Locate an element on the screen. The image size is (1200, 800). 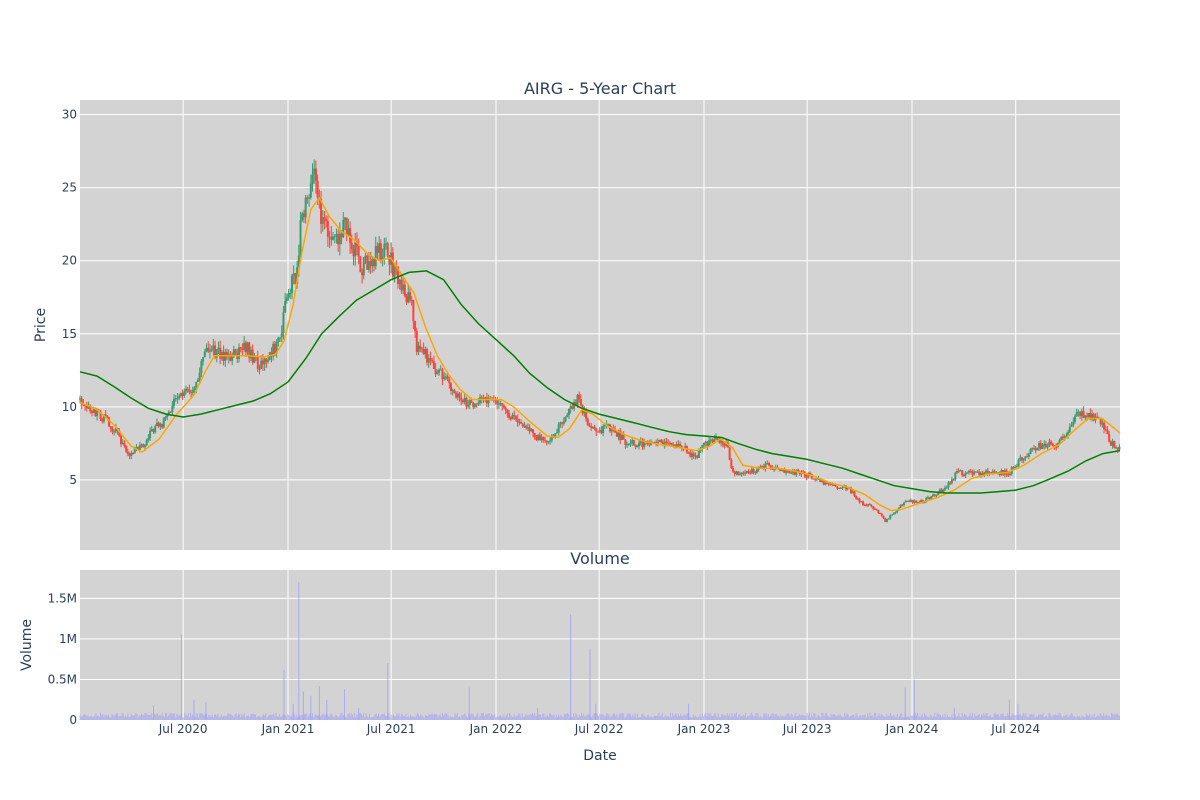
volume-chart-title: Volume is located at coordinates (600, 558).